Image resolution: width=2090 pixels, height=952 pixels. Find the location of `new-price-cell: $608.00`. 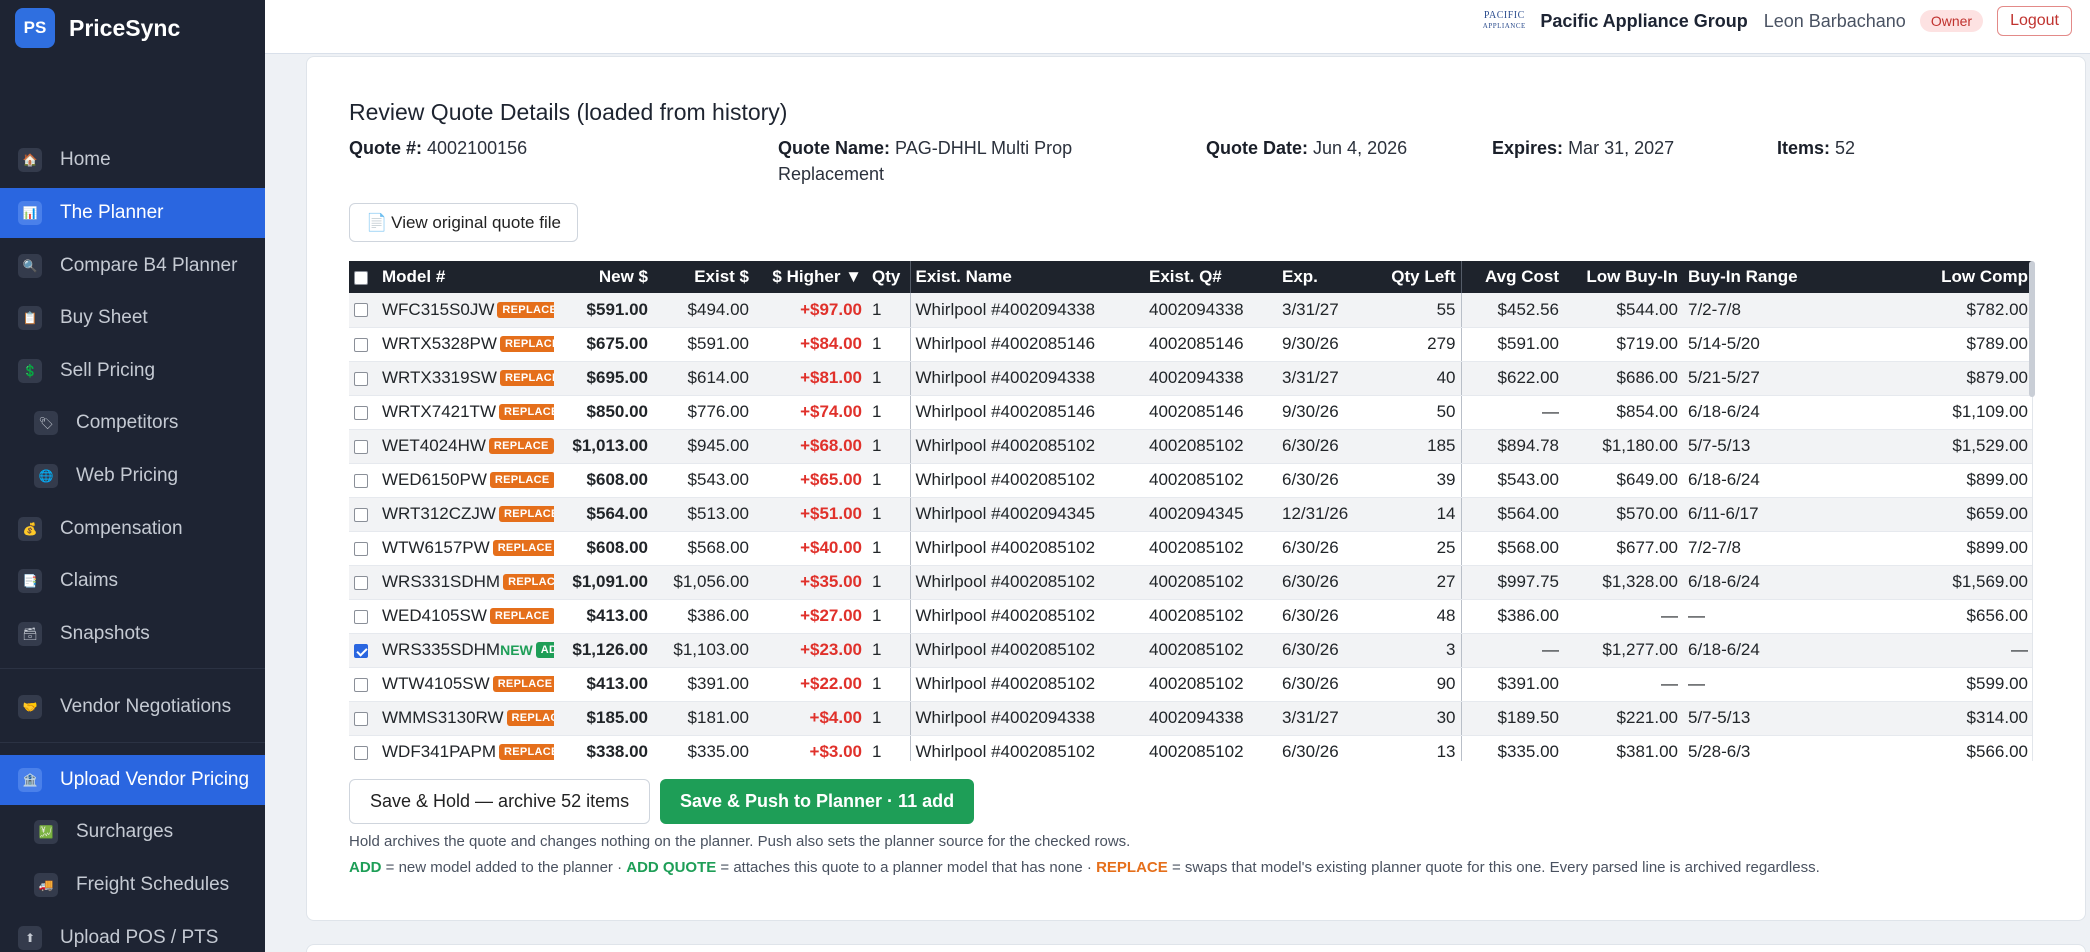

new-price-cell: $608.00 is located at coordinates (603, 548).